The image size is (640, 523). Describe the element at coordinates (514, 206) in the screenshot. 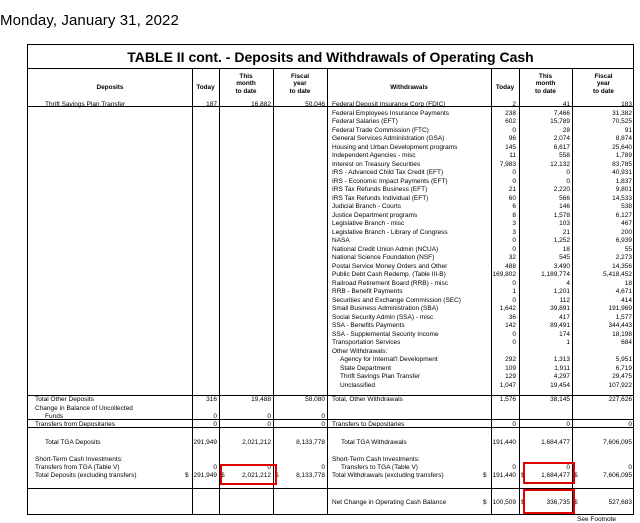

I see `withdrawal-today-value: 6` at that location.